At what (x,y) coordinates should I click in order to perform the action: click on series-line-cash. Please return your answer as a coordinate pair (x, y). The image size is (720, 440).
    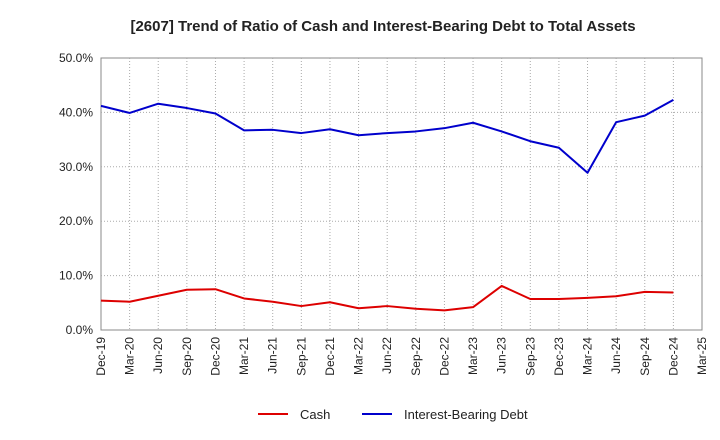
    Looking at the image, I should click on (387, 298).